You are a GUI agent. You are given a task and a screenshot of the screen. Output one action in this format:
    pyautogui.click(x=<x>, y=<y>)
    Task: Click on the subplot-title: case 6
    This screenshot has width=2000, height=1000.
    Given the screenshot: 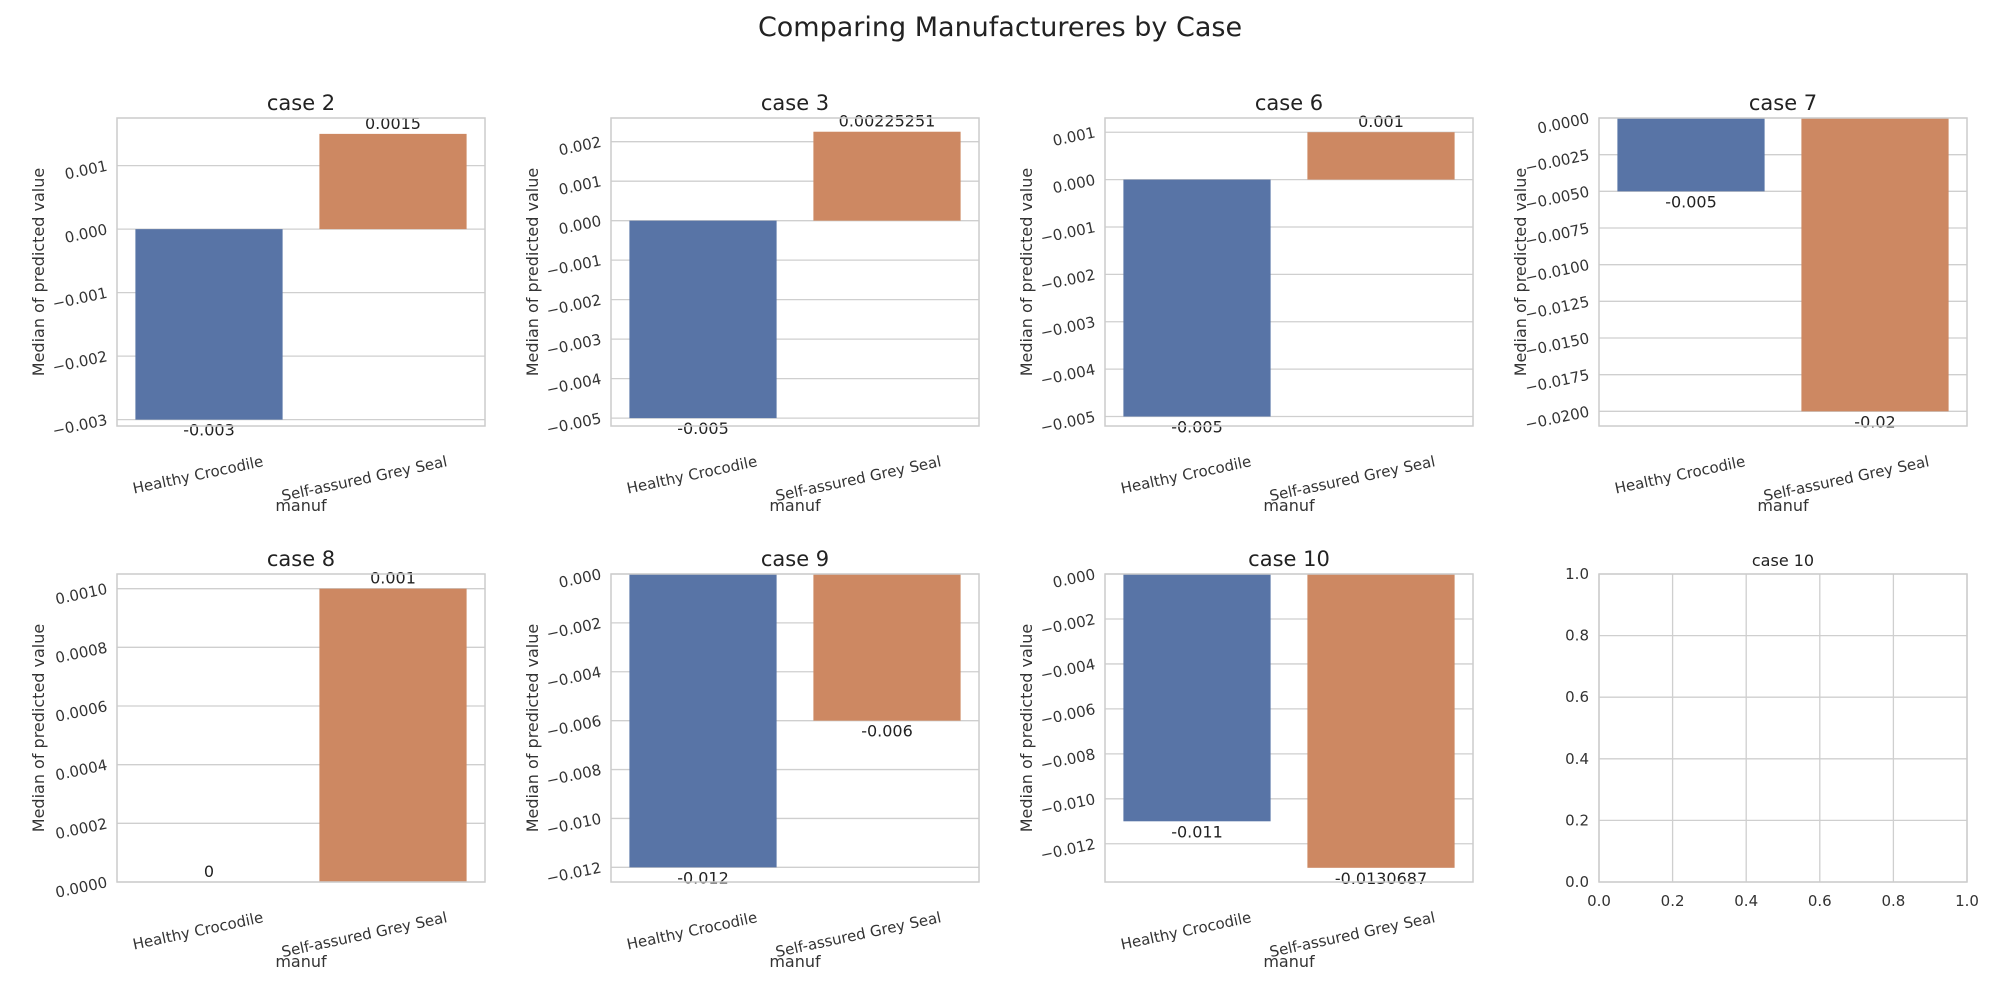 What is the action you would take?
    pyautogui.click(x=1289, y=103)
    